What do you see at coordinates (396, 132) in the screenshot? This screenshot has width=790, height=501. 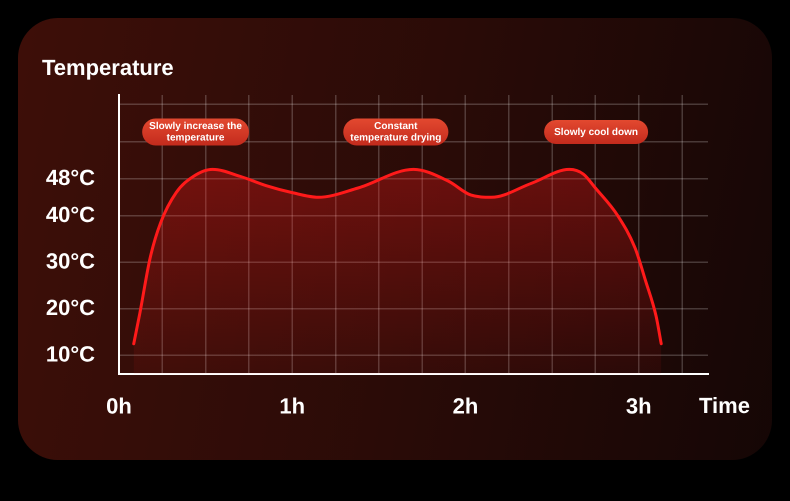 I see `annotation: Constant temperature drying` at bounding box center [396, 132].